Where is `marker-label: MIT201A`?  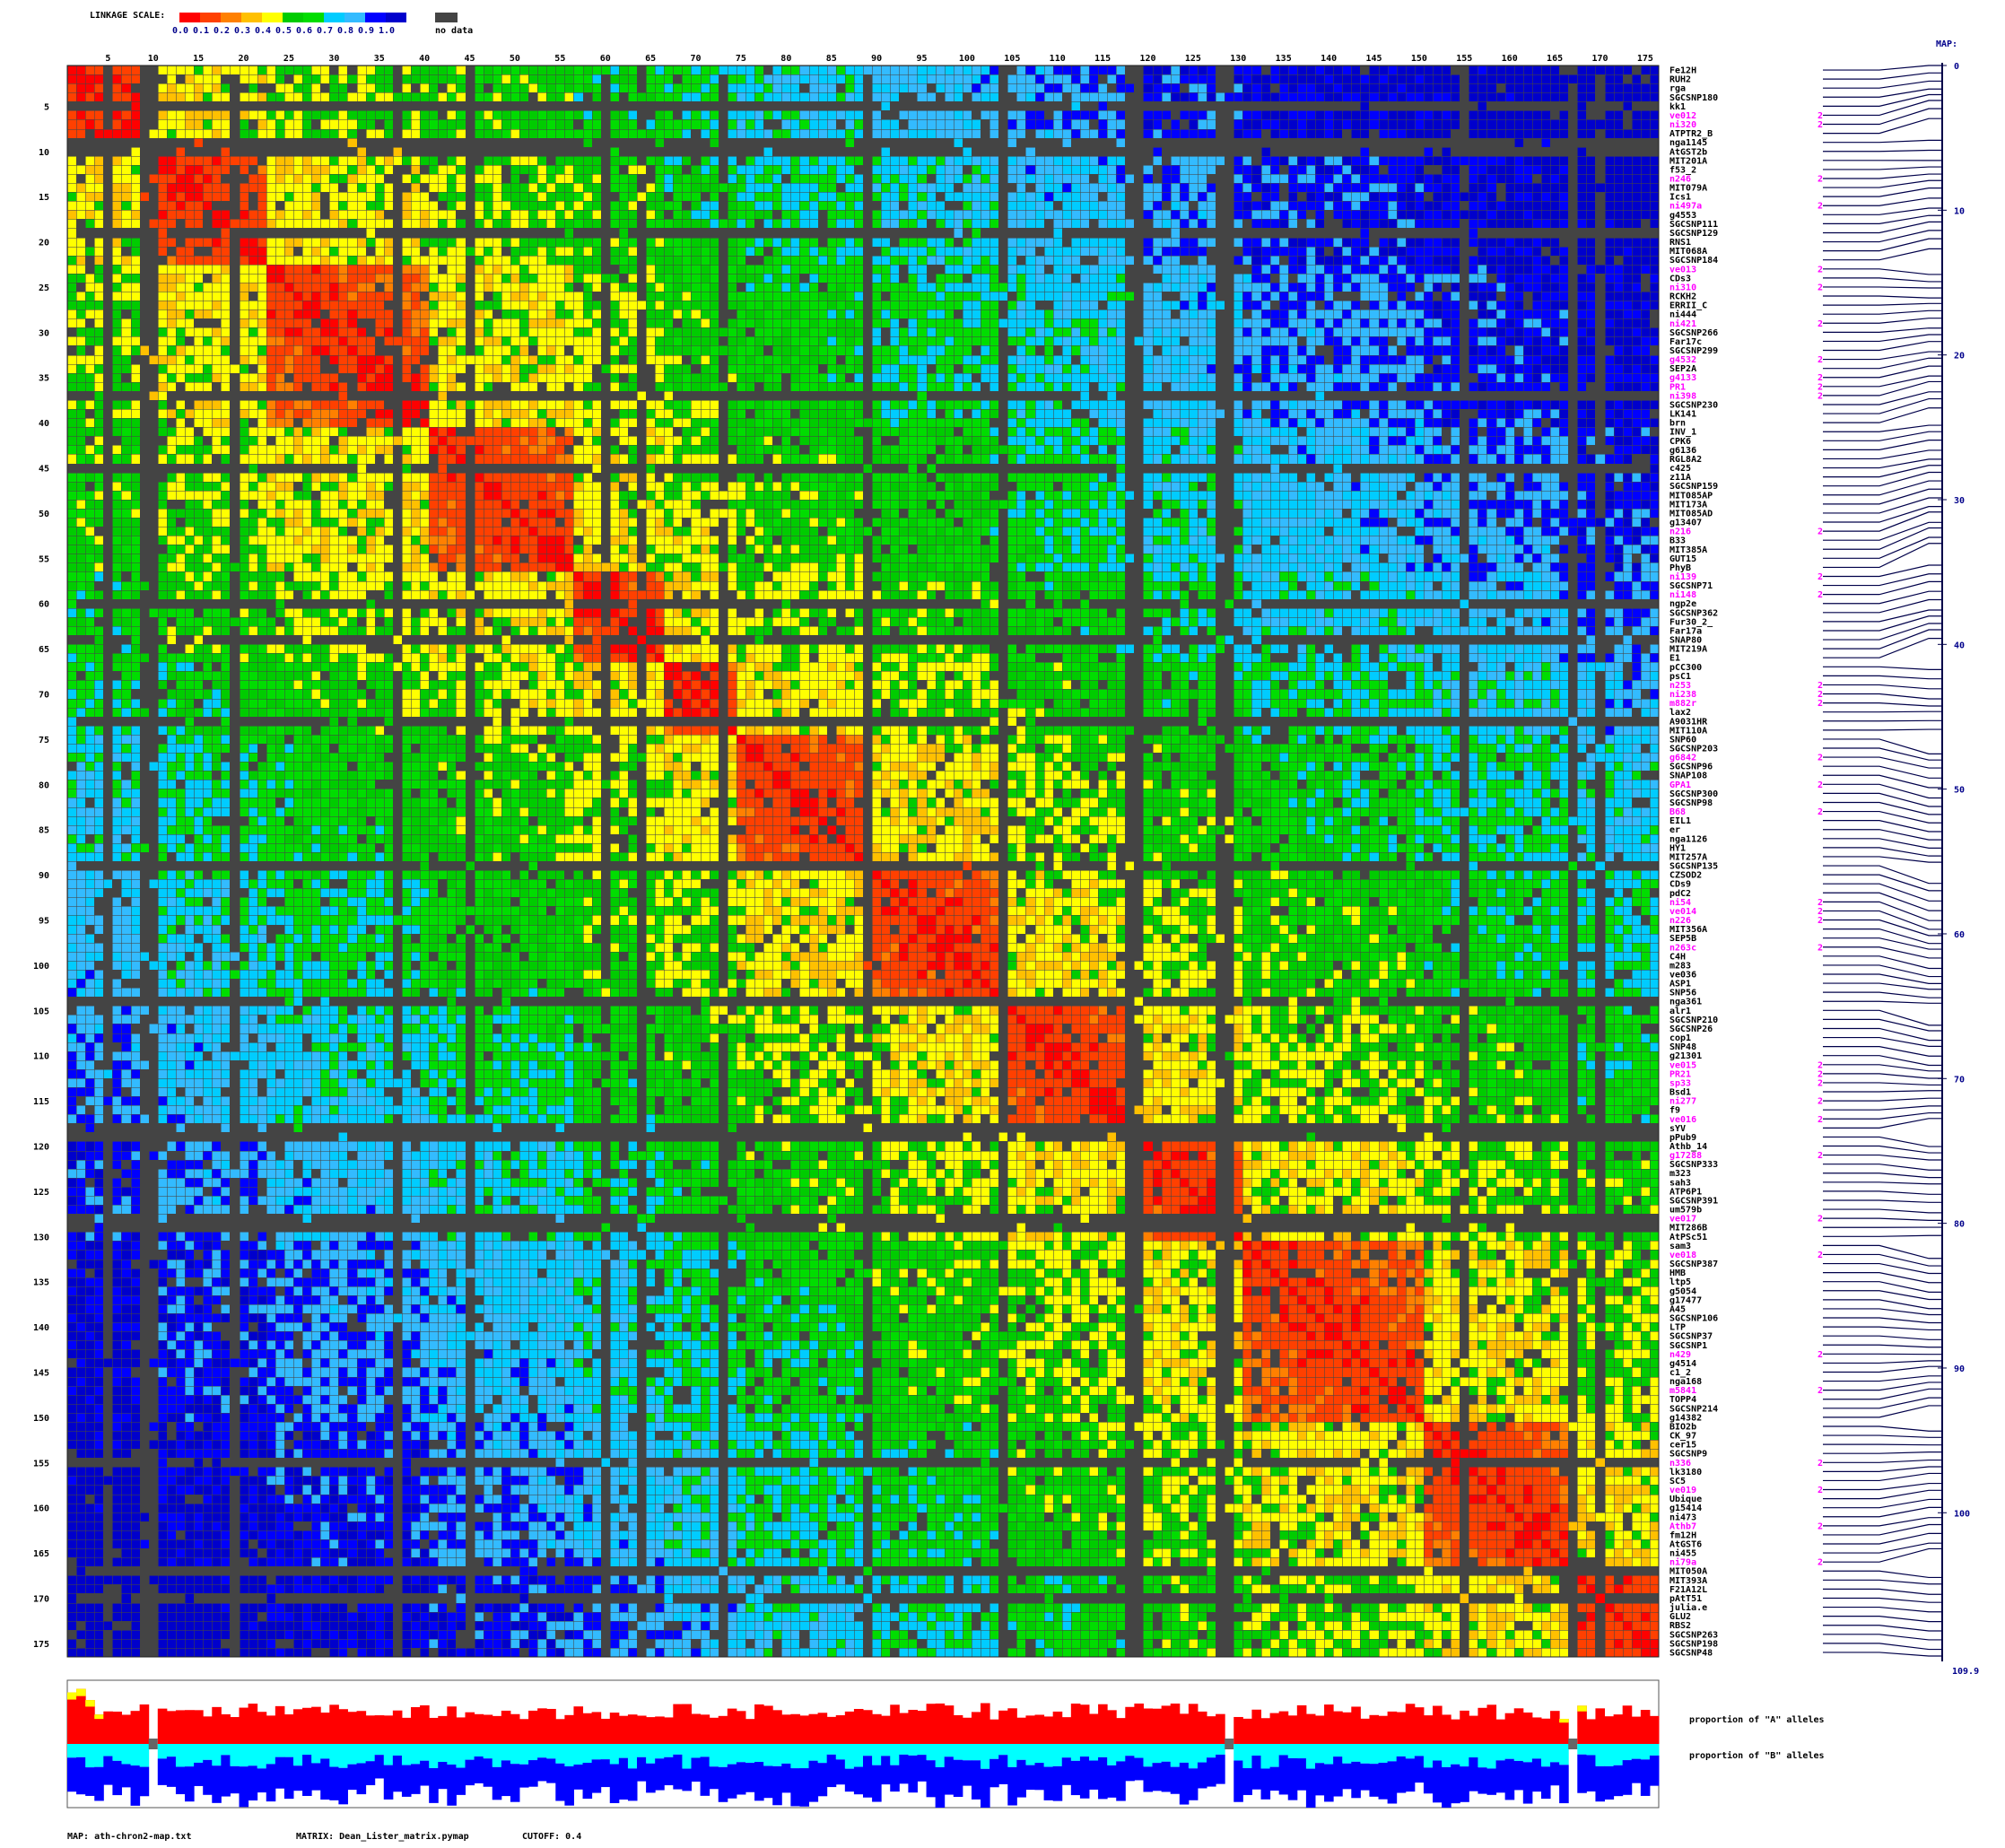
marker-label: MIT201A is located at coordinates (1688, 161).